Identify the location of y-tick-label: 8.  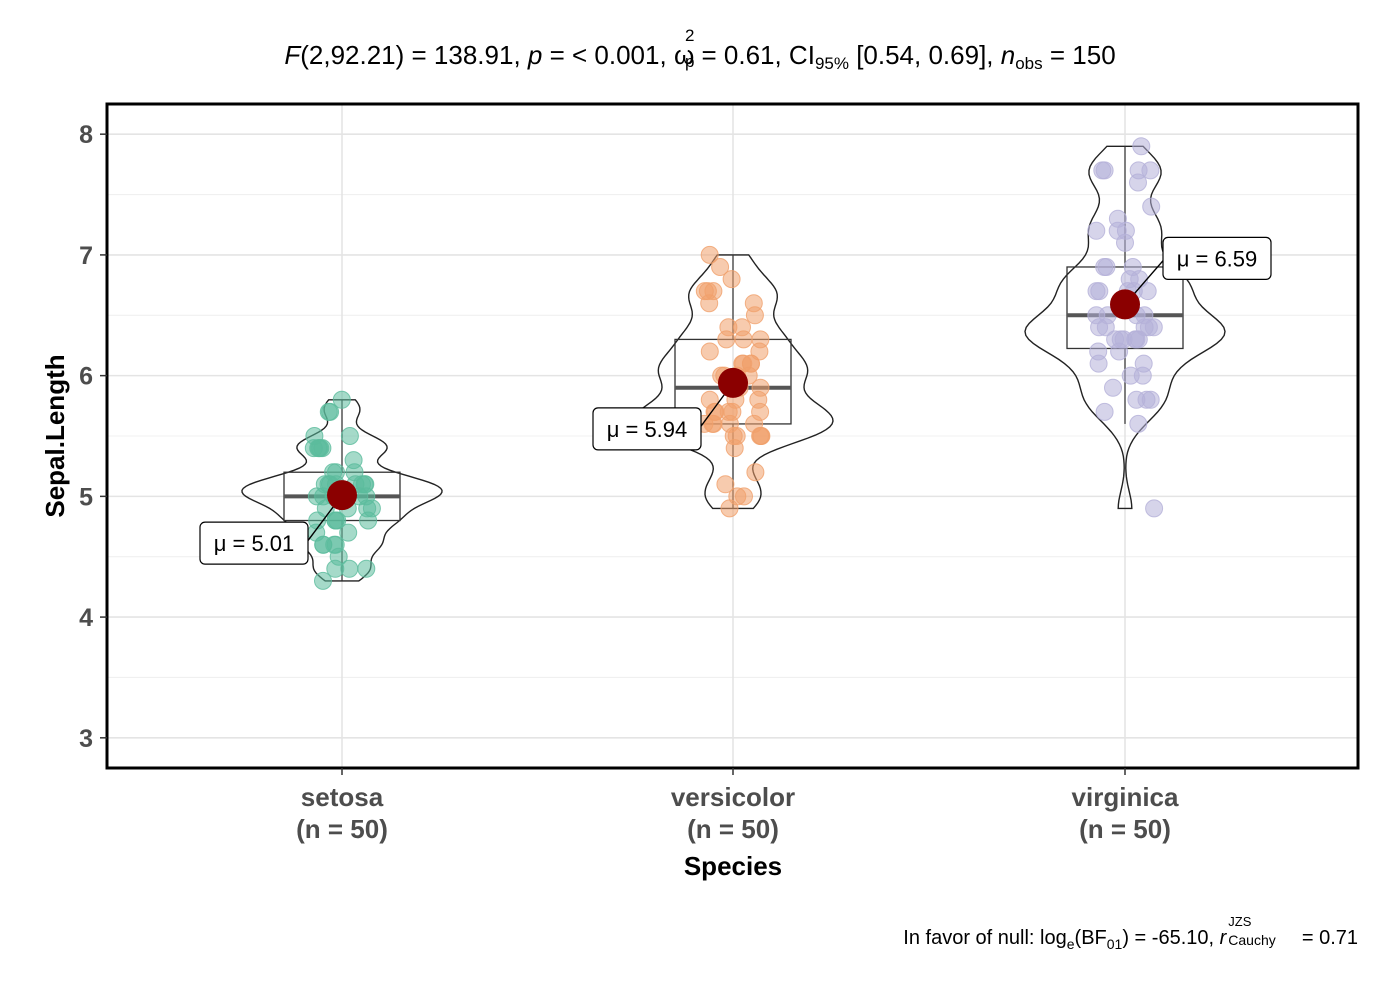
(86, 135).